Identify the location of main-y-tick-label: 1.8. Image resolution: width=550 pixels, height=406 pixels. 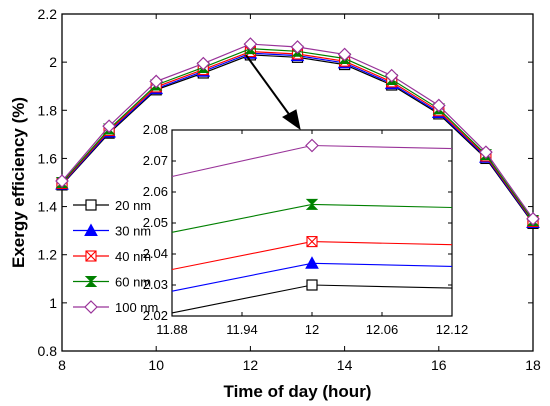
(48, 110).